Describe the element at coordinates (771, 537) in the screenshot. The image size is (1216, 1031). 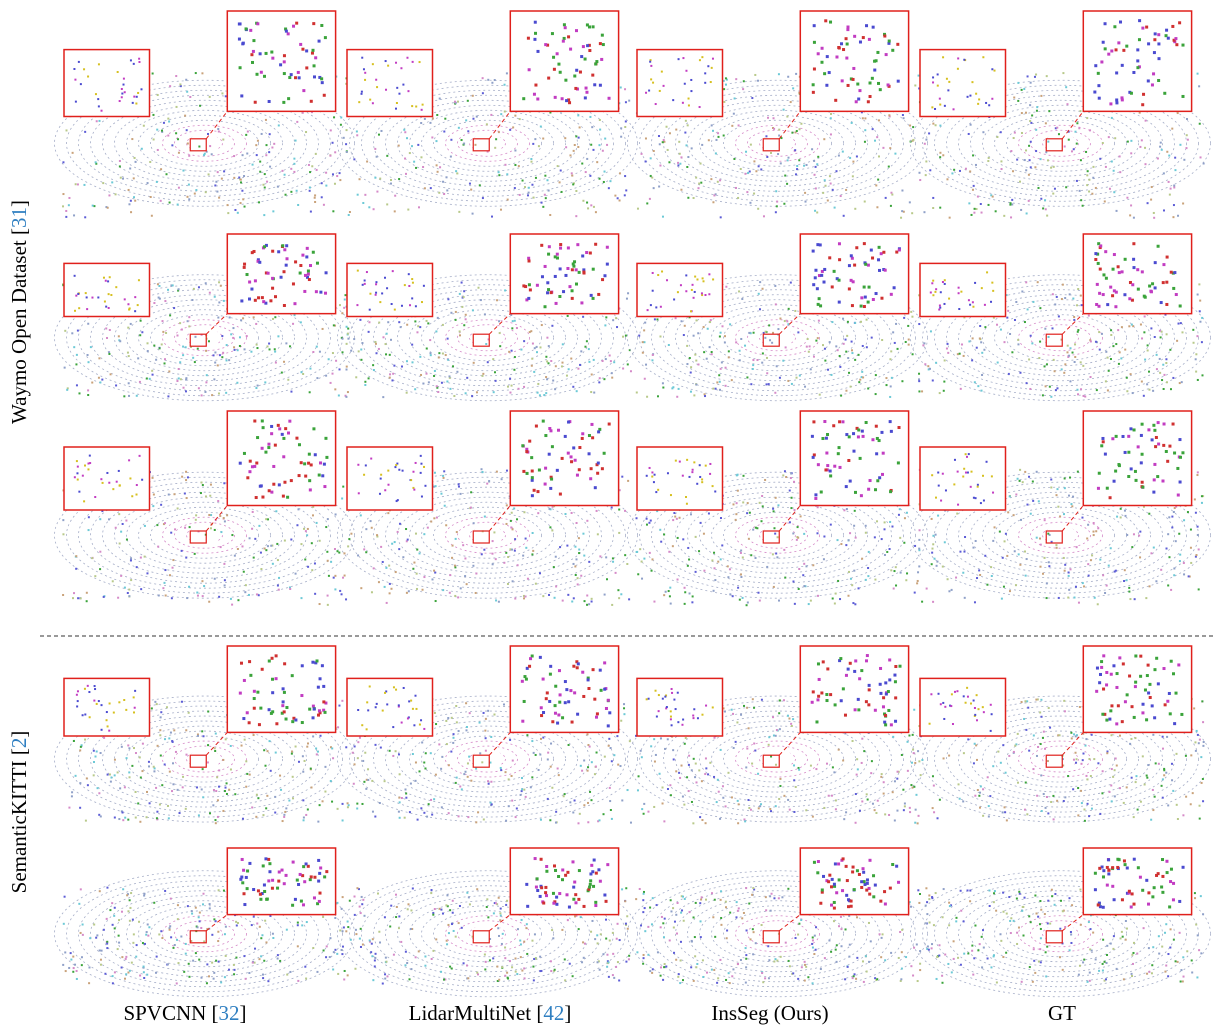
I see `zoom-region` at that location.